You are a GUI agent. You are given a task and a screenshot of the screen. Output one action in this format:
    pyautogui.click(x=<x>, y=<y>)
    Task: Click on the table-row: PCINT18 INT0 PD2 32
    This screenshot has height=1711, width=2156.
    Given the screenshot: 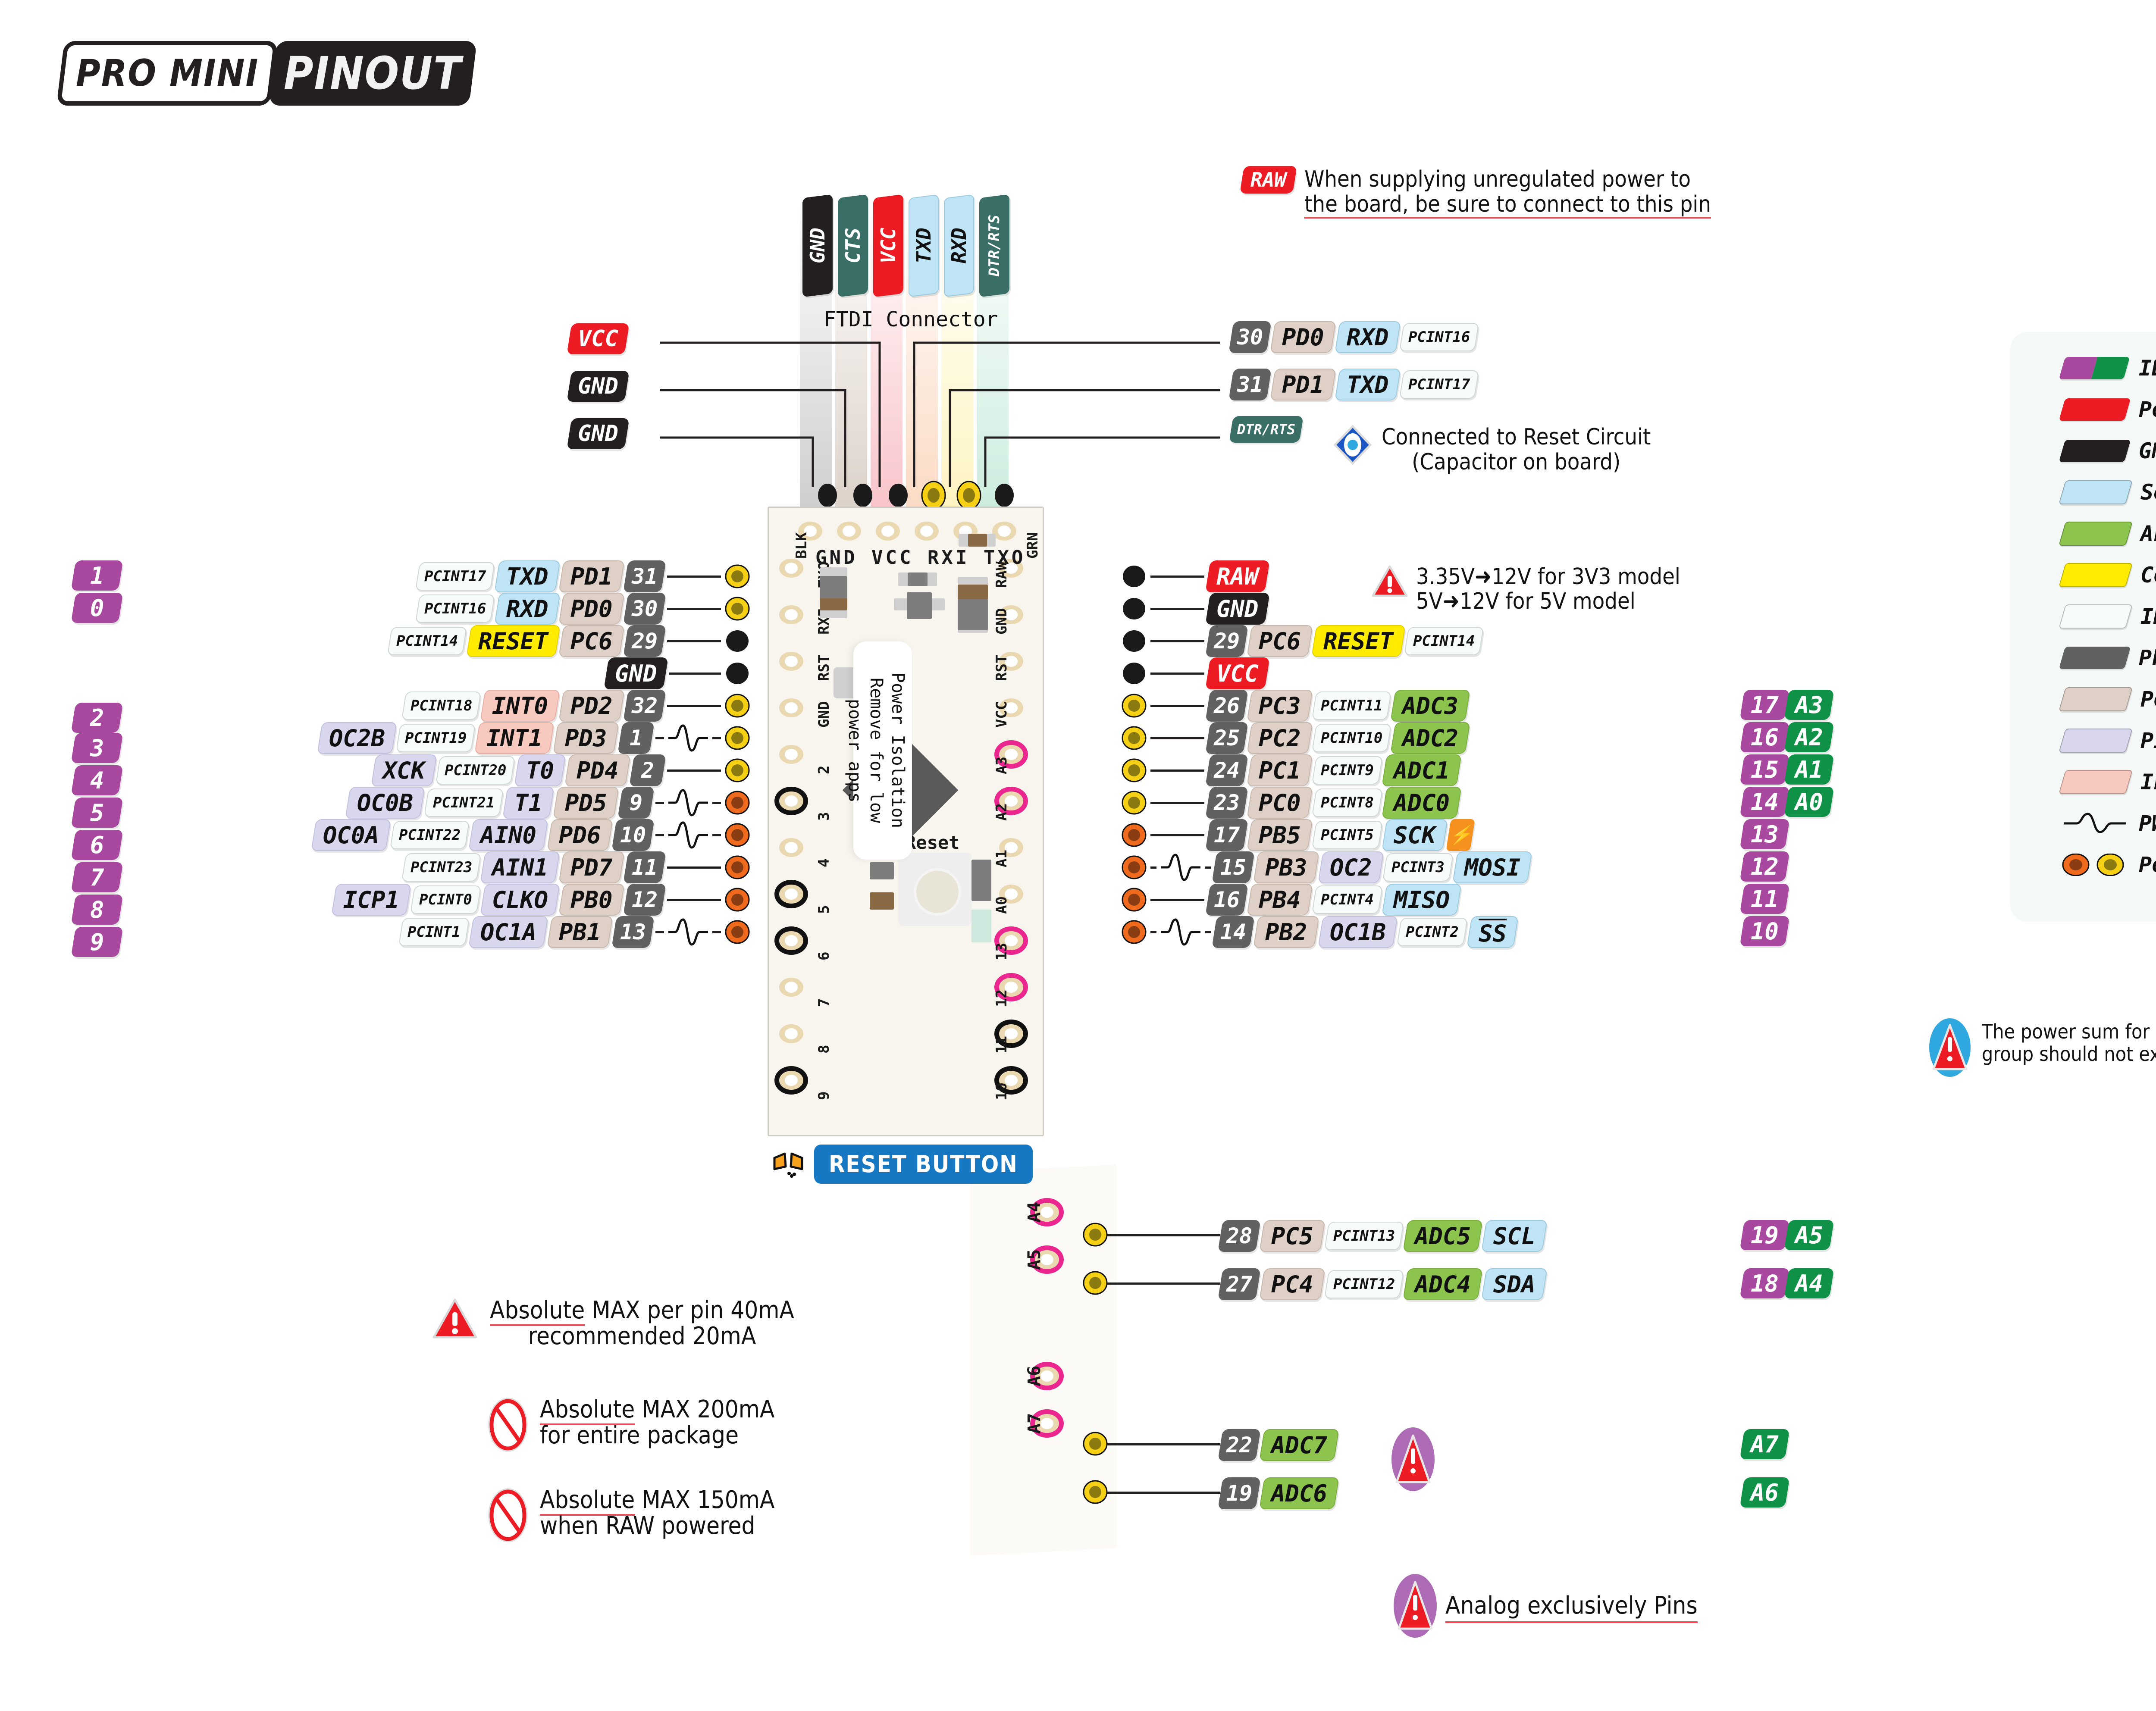 What is the action you would take?
    pyautogui.click(x=495, y=706)
    